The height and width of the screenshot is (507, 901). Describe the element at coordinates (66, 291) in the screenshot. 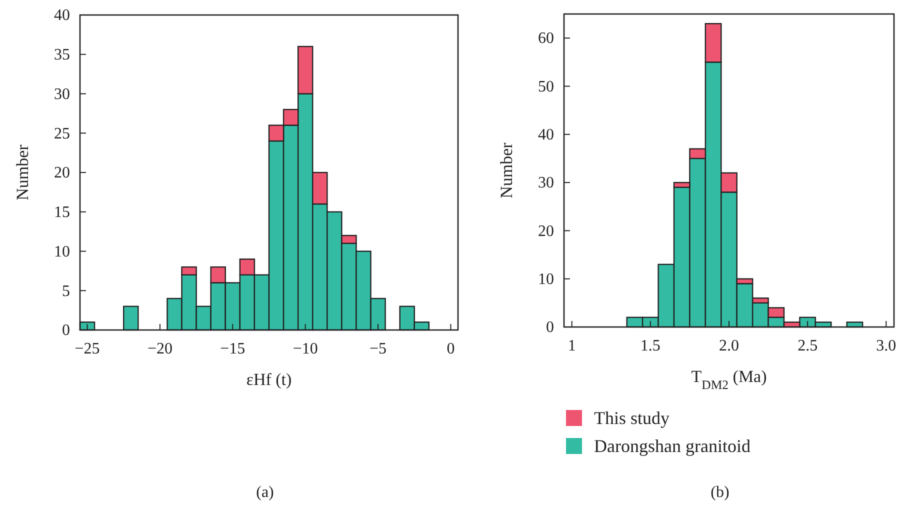

I see `y-tick-label: 5` at that location.